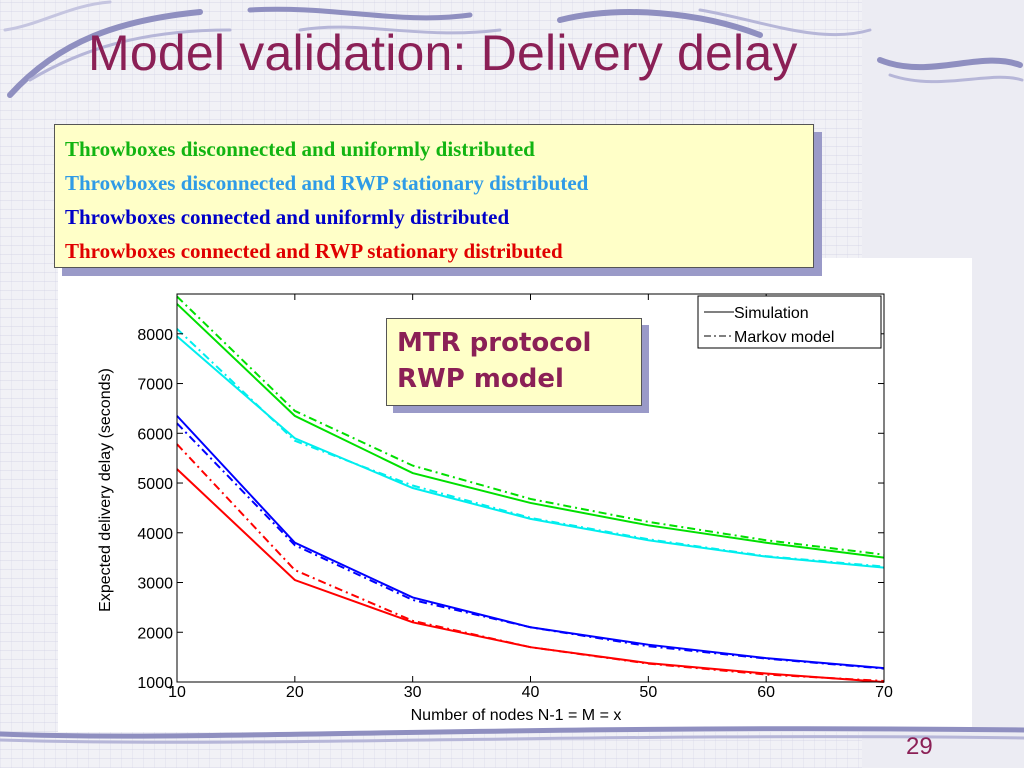 This screenshot has height=768, width=1024. I want to click on x-tick-label: 50, so click(648, 692).